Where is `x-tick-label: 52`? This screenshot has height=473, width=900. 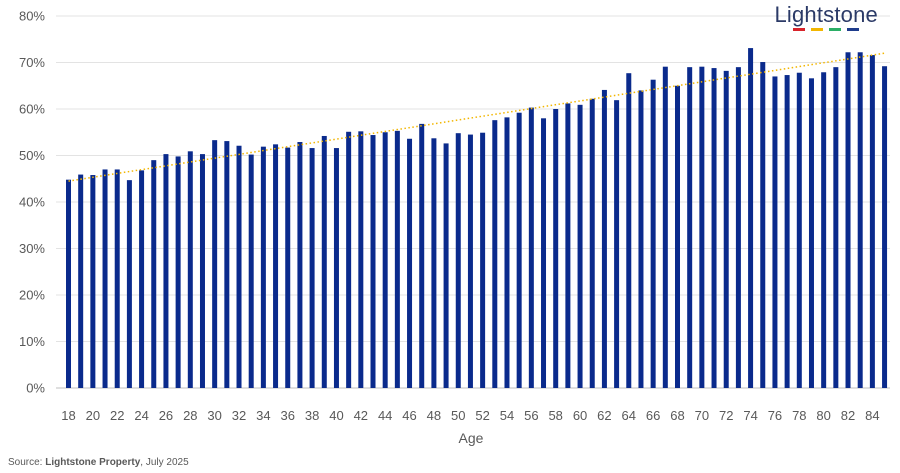 x-tick-label: 52 is located at coordinates (482, 415).